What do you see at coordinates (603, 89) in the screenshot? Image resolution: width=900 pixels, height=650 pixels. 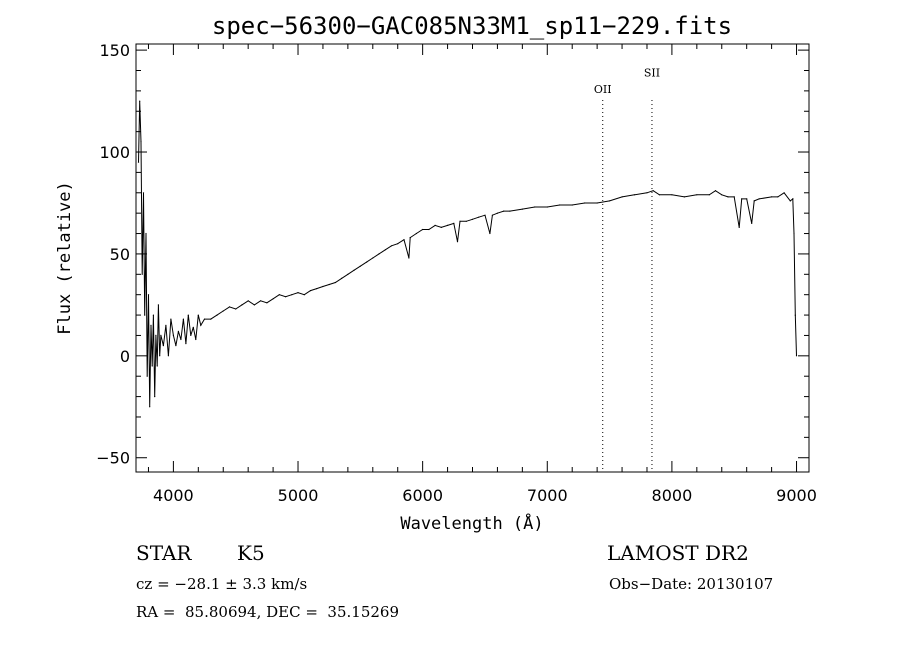 I see `line-label-oii: OII` at bounding box center [603, 89].